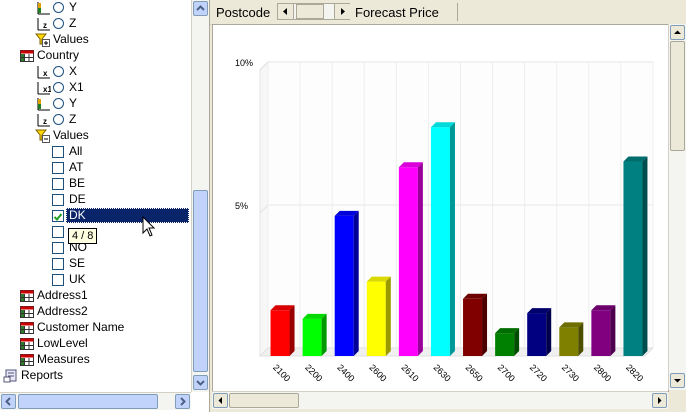  What do you see at coordinates (310, 11) in the screenshot?
I see `slider-thumb` at bounding box center [310, 11].